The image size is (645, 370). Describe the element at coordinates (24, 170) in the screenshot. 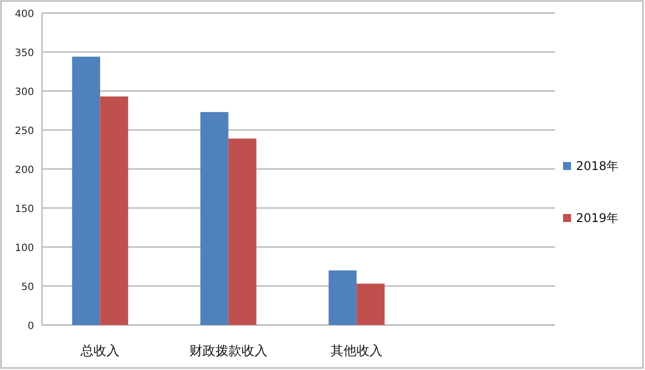

I see `y-tick-label: 200` at that location.